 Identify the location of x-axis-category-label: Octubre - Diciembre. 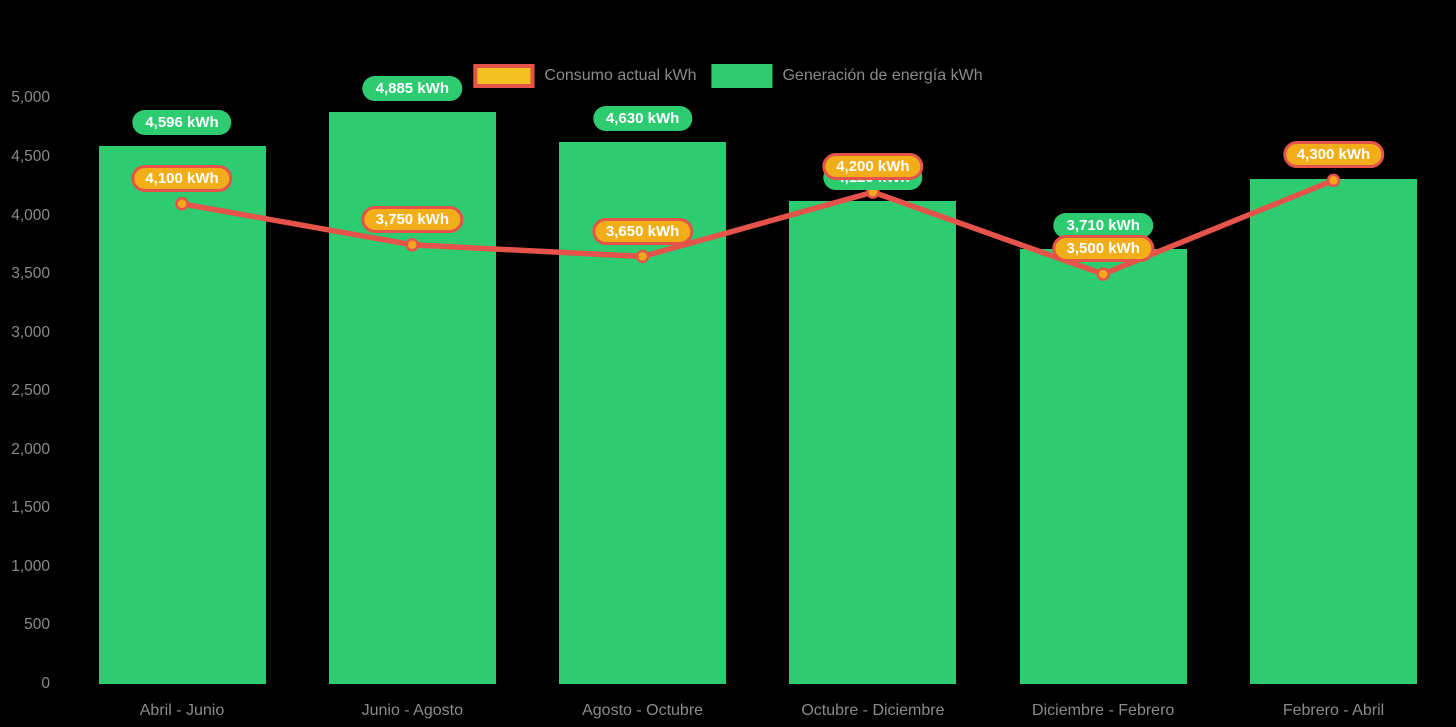
(873, 710).